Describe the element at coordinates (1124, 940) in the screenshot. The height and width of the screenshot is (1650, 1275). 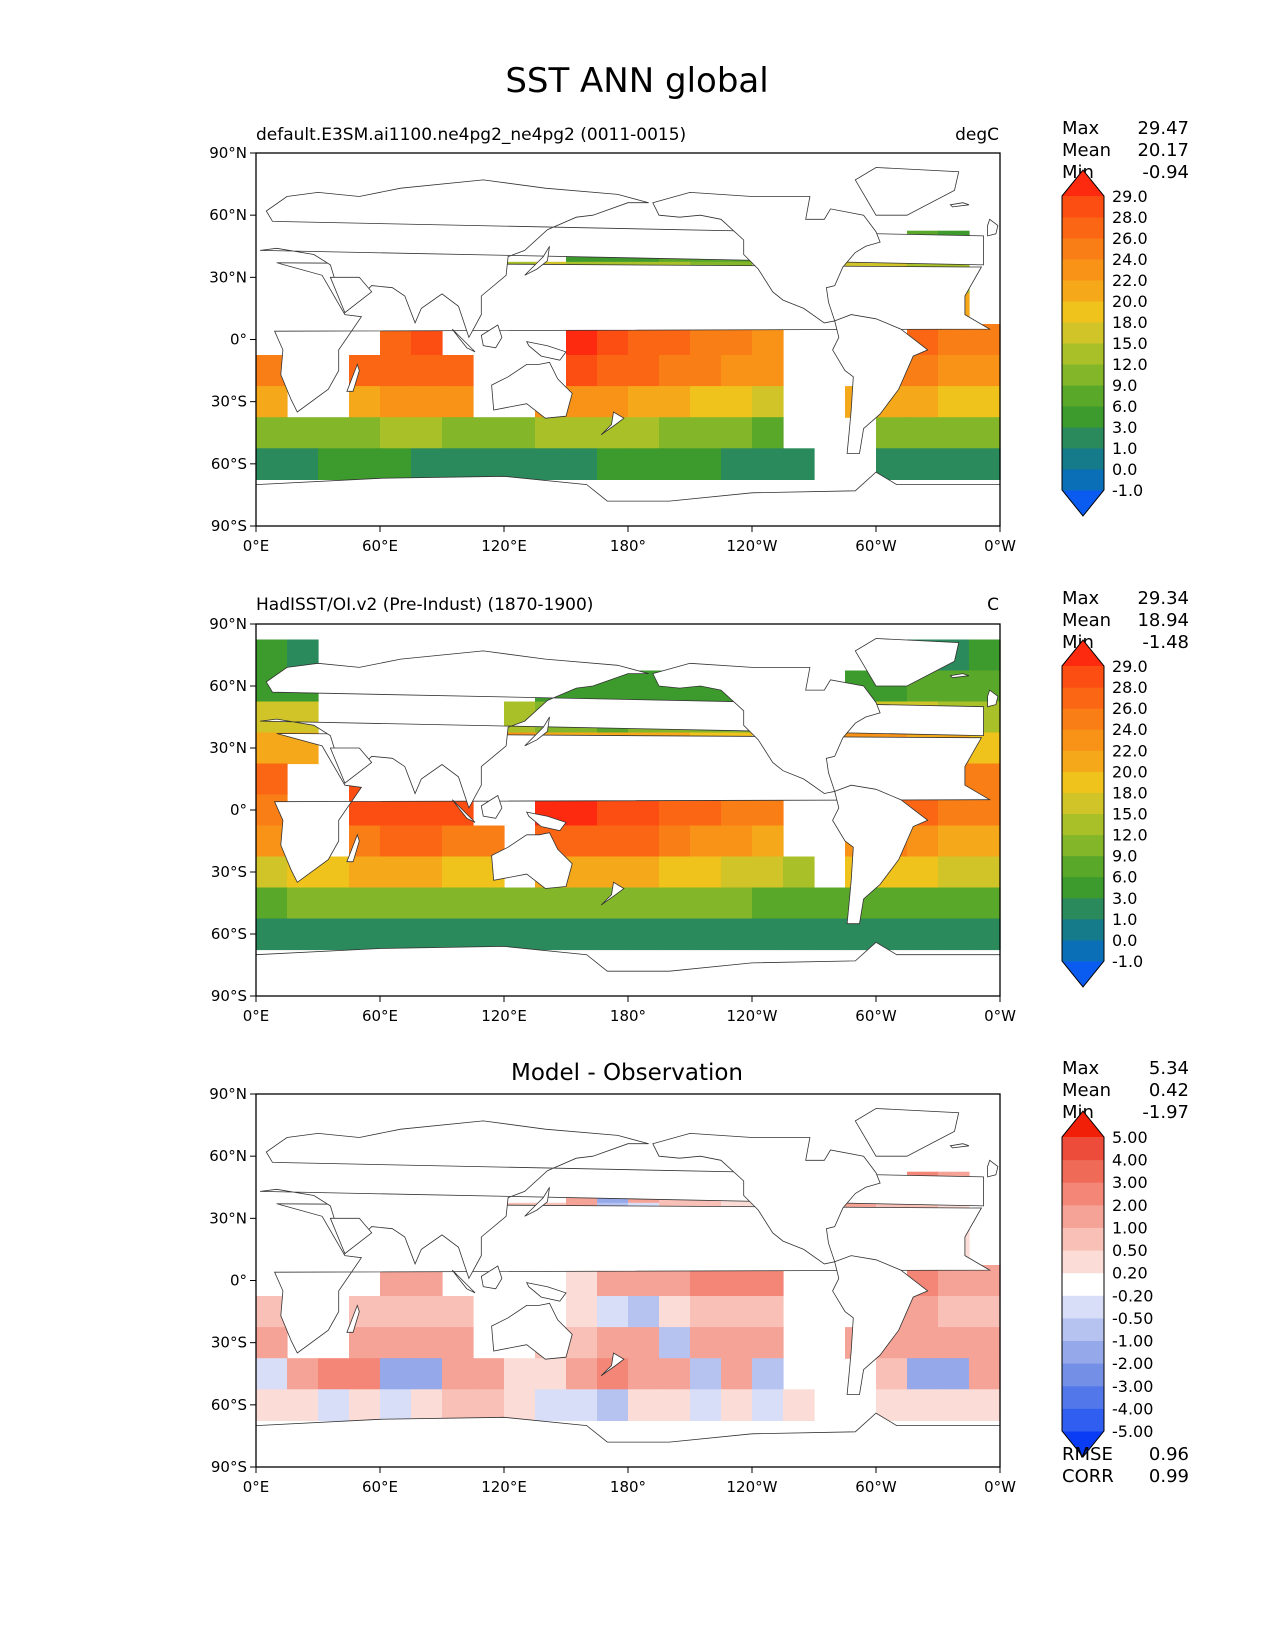
I see `colorbar-tick-label: 0.0` at that location.